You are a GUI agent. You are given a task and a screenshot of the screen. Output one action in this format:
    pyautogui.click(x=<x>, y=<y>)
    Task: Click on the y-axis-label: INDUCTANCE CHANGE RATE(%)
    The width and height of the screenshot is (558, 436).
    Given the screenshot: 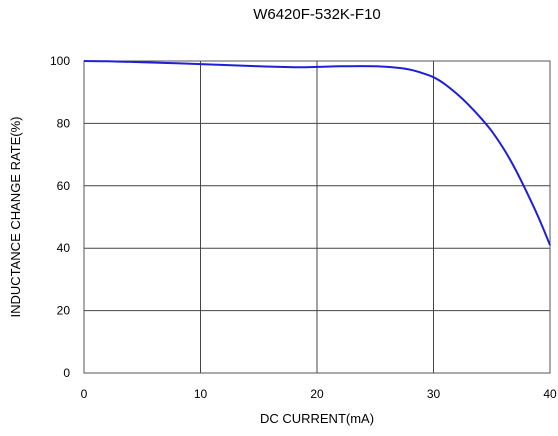 What is the action you would take?
    pyautogui.click(x=15, y=216)
    